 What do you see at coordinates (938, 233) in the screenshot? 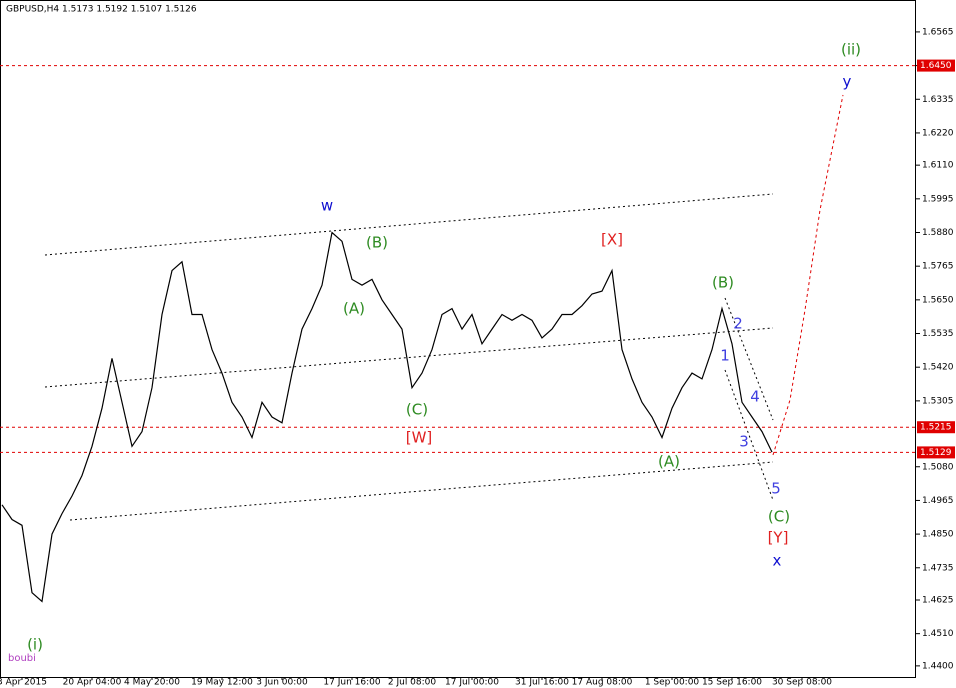
I see `y-tick-label: 1.5880` at bounding box center [938, 233].